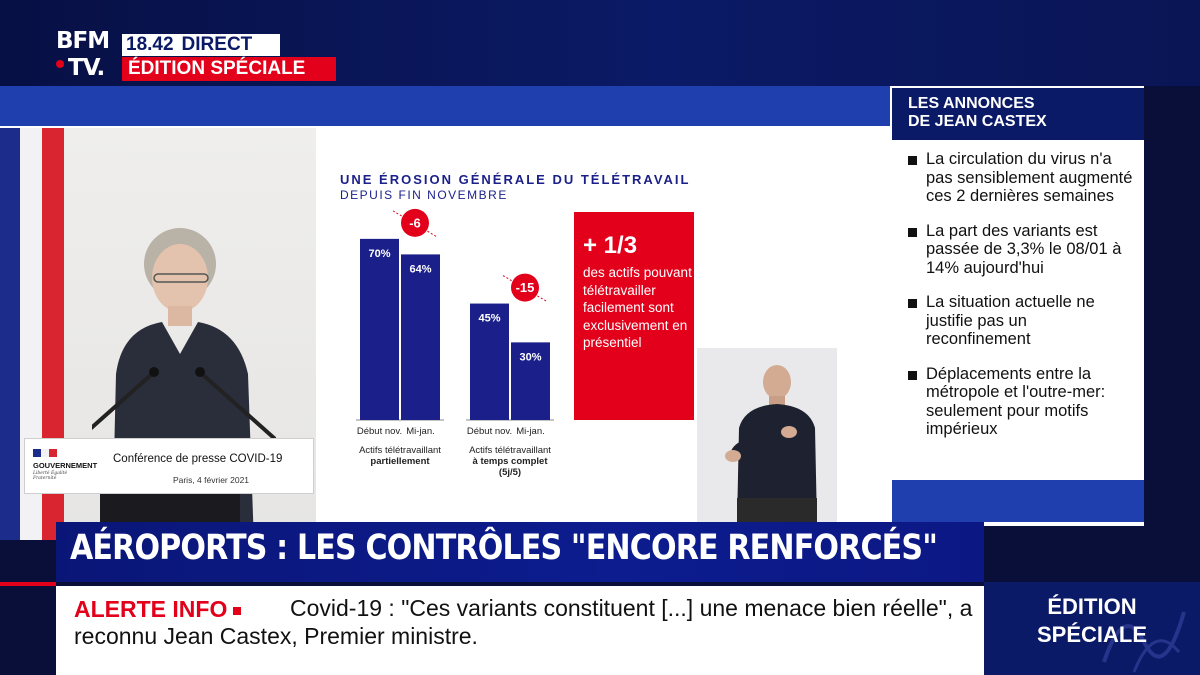 Image resolution: width=1200 pixels, height=675 pixels. Describe the element at coordinates (600, 43) in the screenshot. I see `top-bar: BFM TV. 18.42 DIRECT ÉDITION SPÉCIALE` at that location.